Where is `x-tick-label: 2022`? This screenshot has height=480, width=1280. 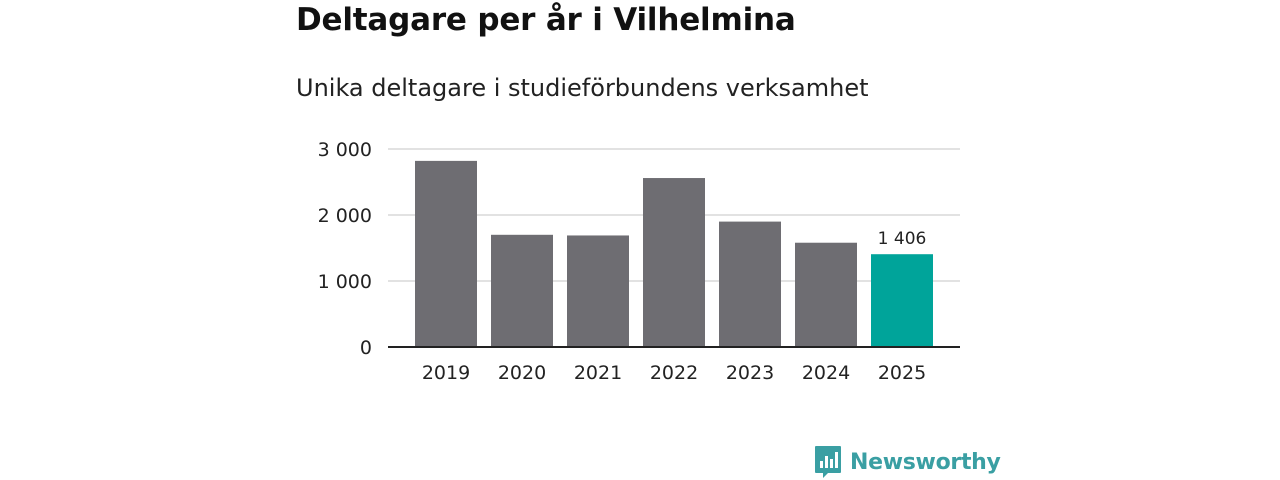
x-tick-label: 2022 is located at coordinates (674, 373).